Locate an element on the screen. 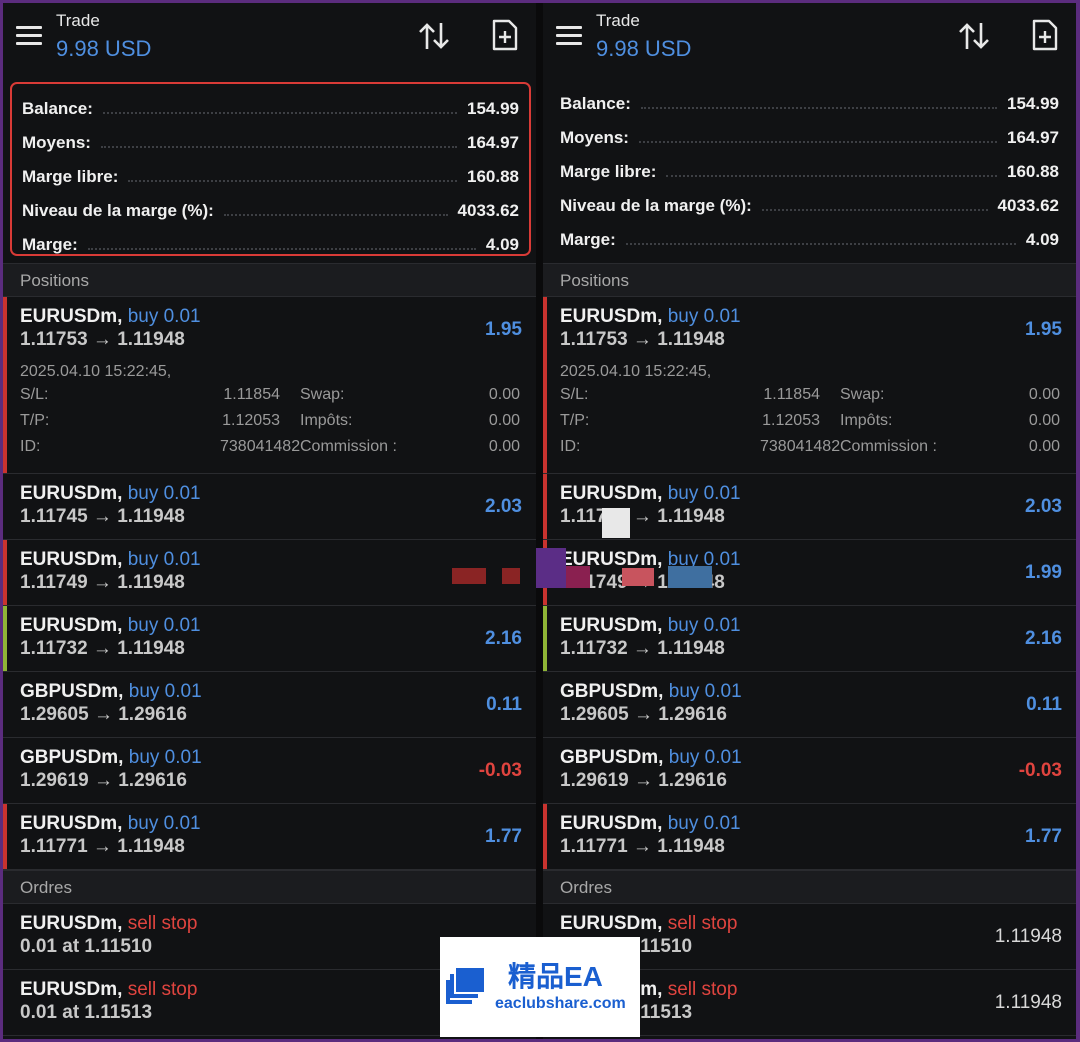 The width and height of the screenshot is (1080, 1042). order-row: EURUSDm, sell stop 0.01 at 1.11510 is located at coordinates (269, 937).